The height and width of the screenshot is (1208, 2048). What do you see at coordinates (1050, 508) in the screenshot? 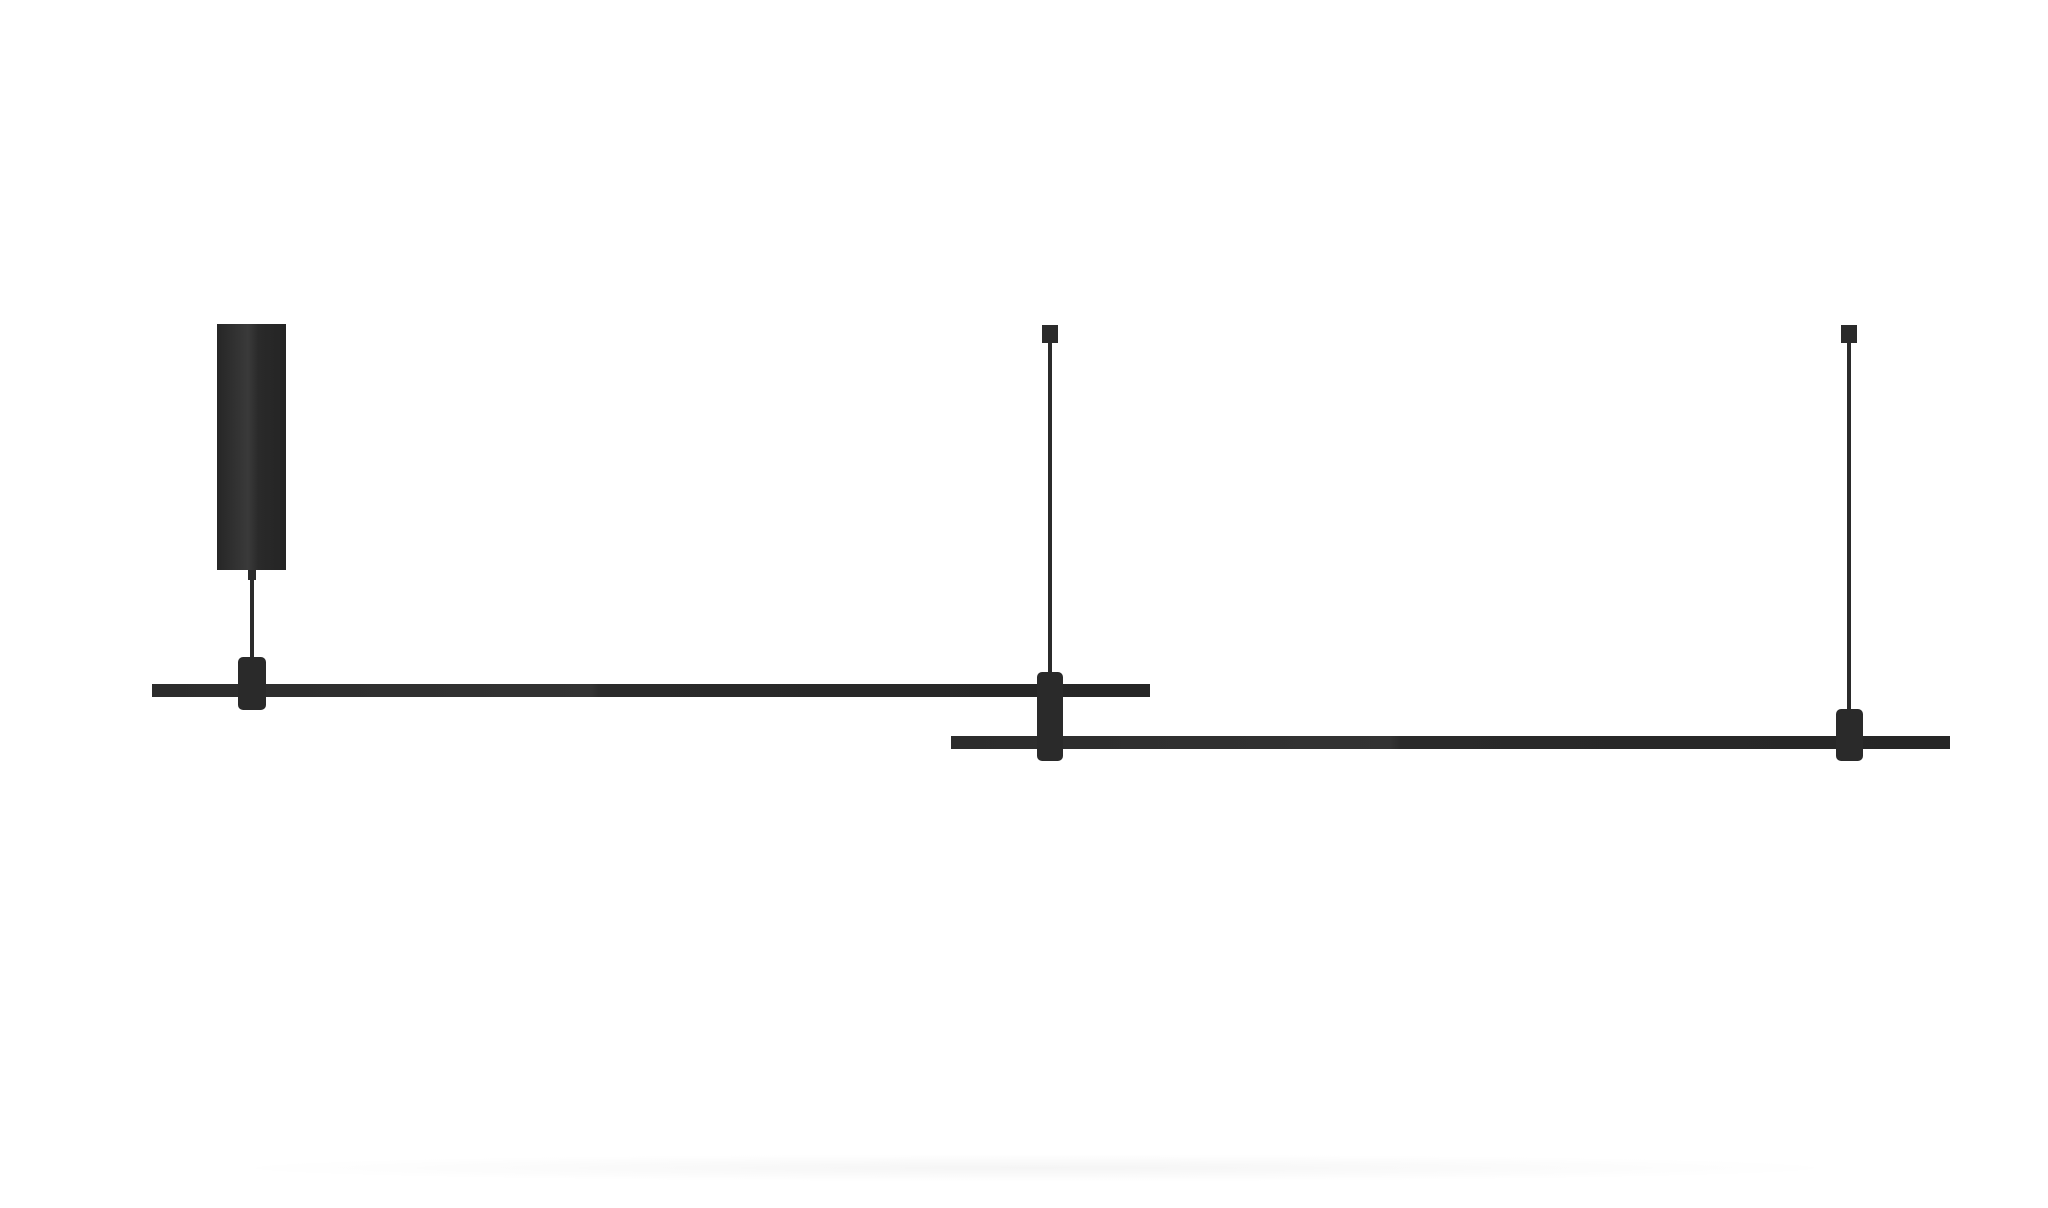
I see `suspension-rod-middle` at bounding box center [1050, 508].